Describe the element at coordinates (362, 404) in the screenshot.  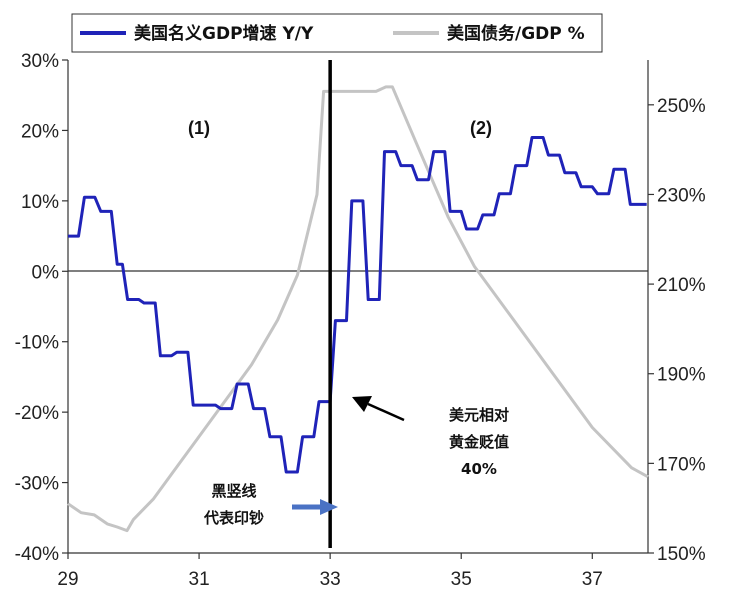
I see `devaluation-arrow-head` at that location.